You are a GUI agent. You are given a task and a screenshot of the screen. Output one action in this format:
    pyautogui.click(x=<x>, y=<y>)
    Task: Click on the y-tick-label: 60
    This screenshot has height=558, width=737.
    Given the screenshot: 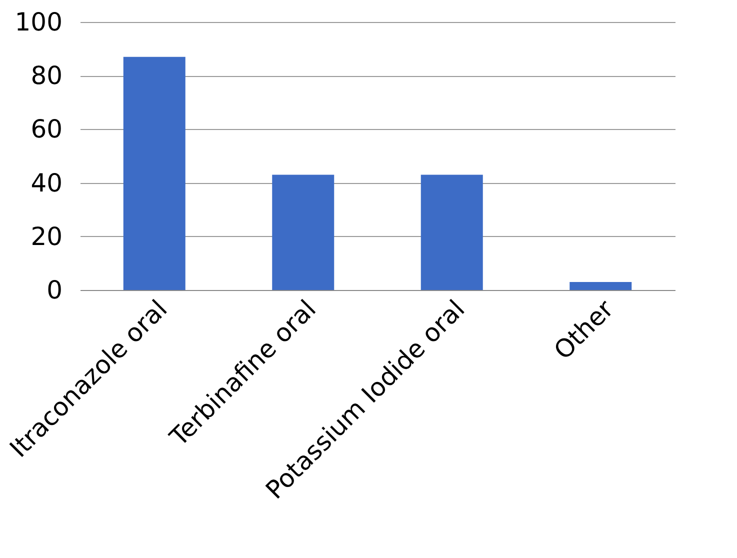 What is the action you would take?
    pyautogui.click(x=46, y=129)
    